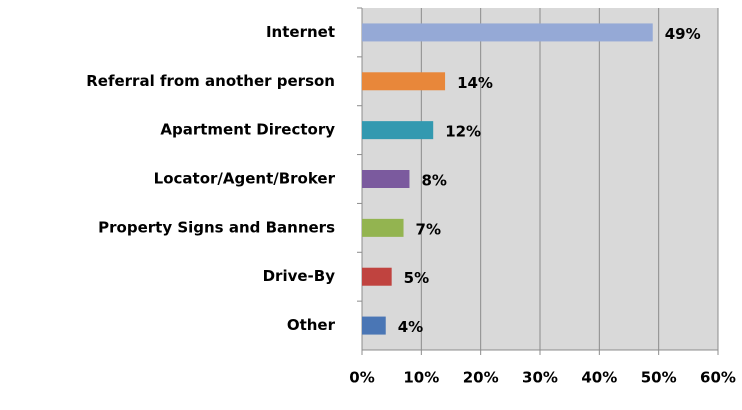 The height and width of the screenshot is (410, 742). What do you see at coordinates (247, 130) in the screenshot?
I see `y-tick-label: Apartment Directory` at bounding box center [247, 130].